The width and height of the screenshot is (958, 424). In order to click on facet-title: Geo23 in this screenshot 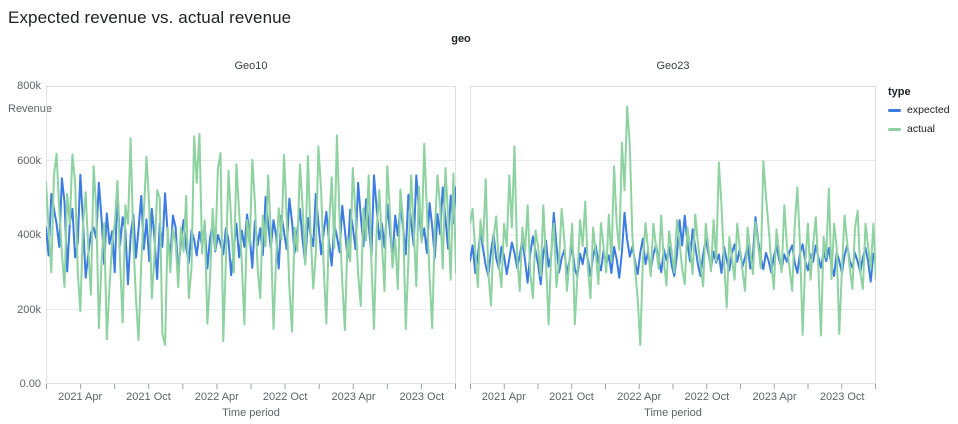, I will do `click(673, 66)`.